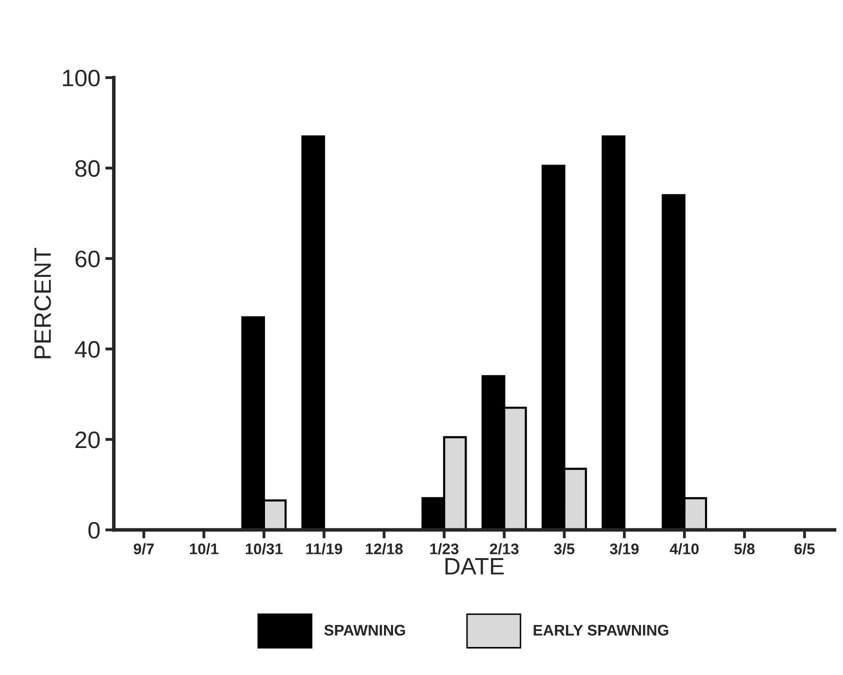 This screenshot has width=843, height=675. Describe the element at coordinates (504, 548) in the screenshot. I see `x-tick-label: 2/13` at that location.